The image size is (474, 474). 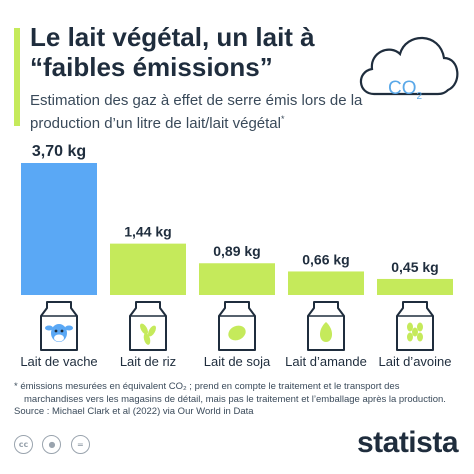 I want to click on license-icons: cc ● =, so click(x=54, y=444).